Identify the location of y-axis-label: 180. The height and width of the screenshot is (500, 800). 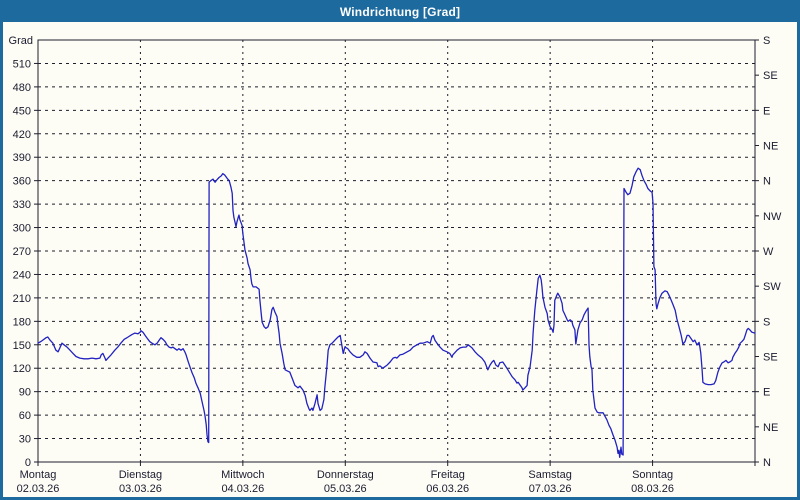
(22, 322).